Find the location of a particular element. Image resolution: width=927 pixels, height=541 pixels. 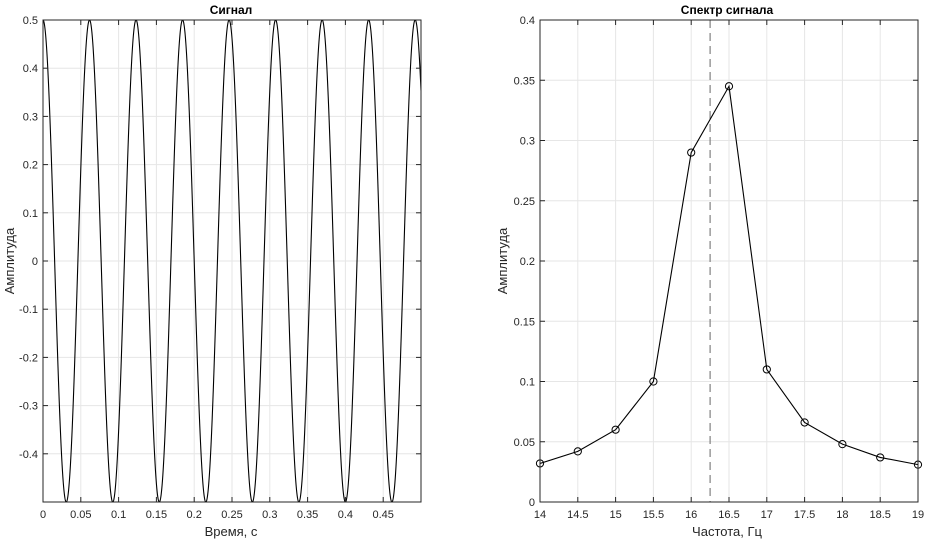

signal-xtick-label: 0.3 is located at coordinates (269, 515).